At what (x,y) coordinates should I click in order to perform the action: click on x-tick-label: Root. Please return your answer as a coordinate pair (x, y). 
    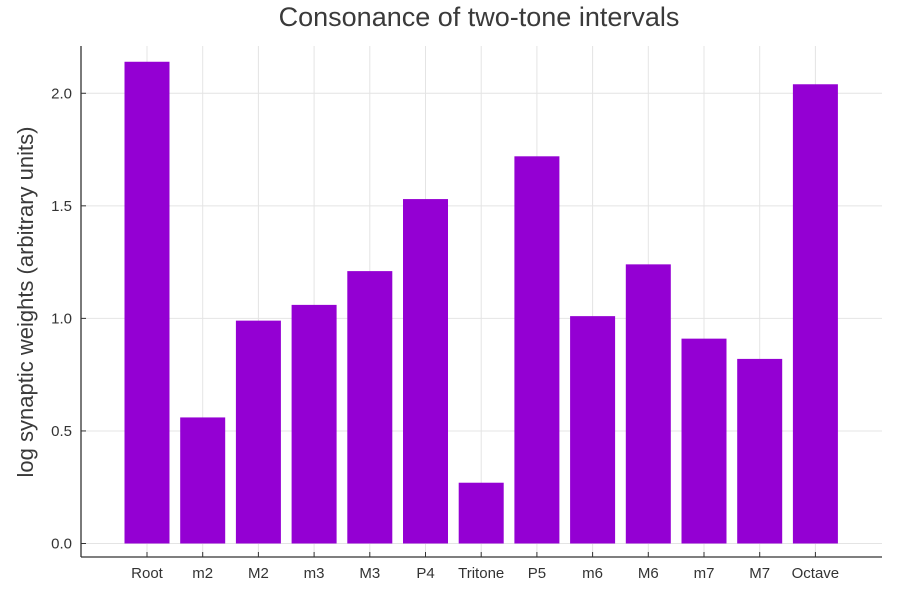
    Looking at the image, I should click on (147, 573).